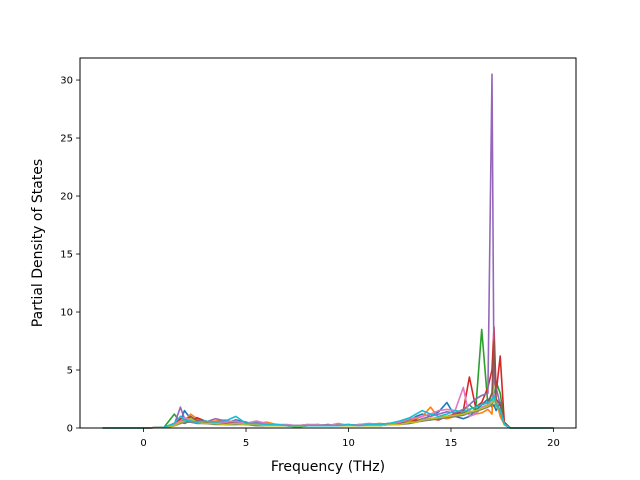 The image size is (640, 480). What do you see at coordinates (66, 255) in the screenshot?
I see `y-tick-label: 15` at bounding box center [66, 255].